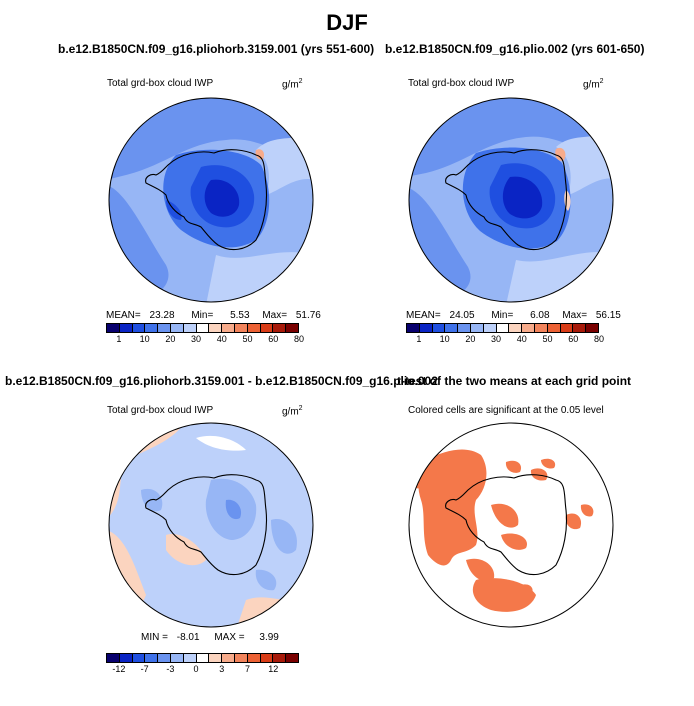 Image resolution: width=694 pixels, height=706 pixels. Describe the element at coordinates (292, 84) in the screenshot. I see `panel1-units: g/m2` at that location.